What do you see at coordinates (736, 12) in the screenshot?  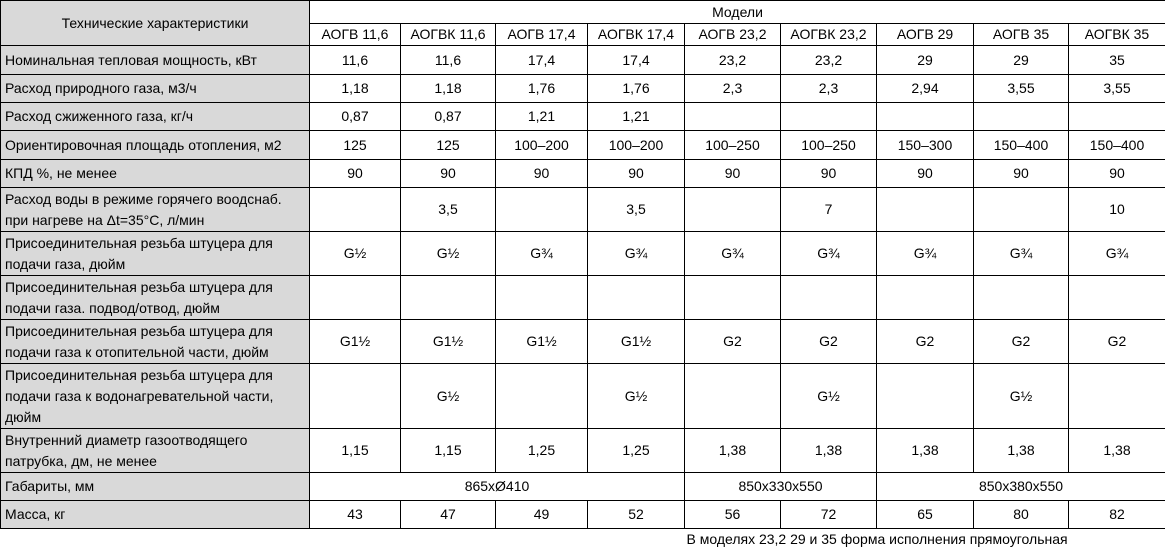 I see `header-models-label: Модели` at bounding box center [736, 12].